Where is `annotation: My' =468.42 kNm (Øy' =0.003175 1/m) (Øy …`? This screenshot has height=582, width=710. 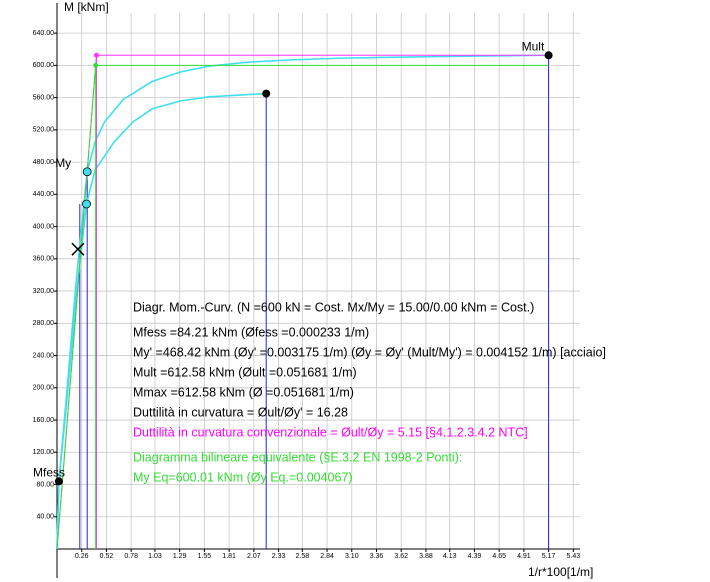
annotation: My' =468.42 kNm (Øy' =0.003175 1/m) (Øy … is located at coordinates (369, 352).